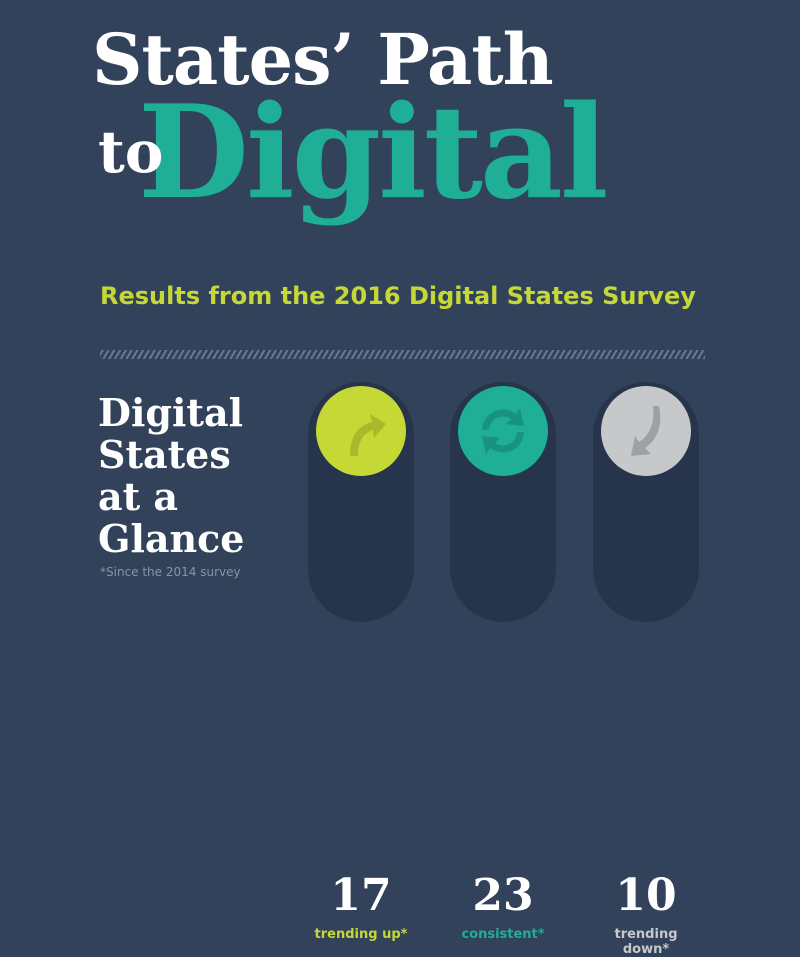  What do you see at coordinates (171, 538) in the screenshot?
I see `heading-line: Glance` at bounding box center [171, 538].